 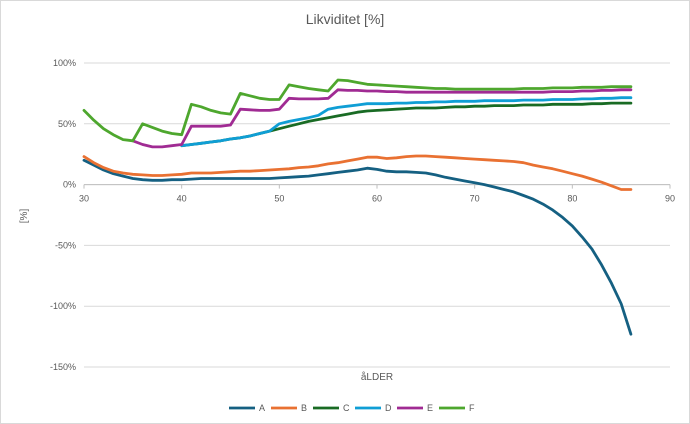 What do you see at coordinates (65, 245) in the screenshot?
I see `y-tick-label: -50%` at bounding box center [65, 245].